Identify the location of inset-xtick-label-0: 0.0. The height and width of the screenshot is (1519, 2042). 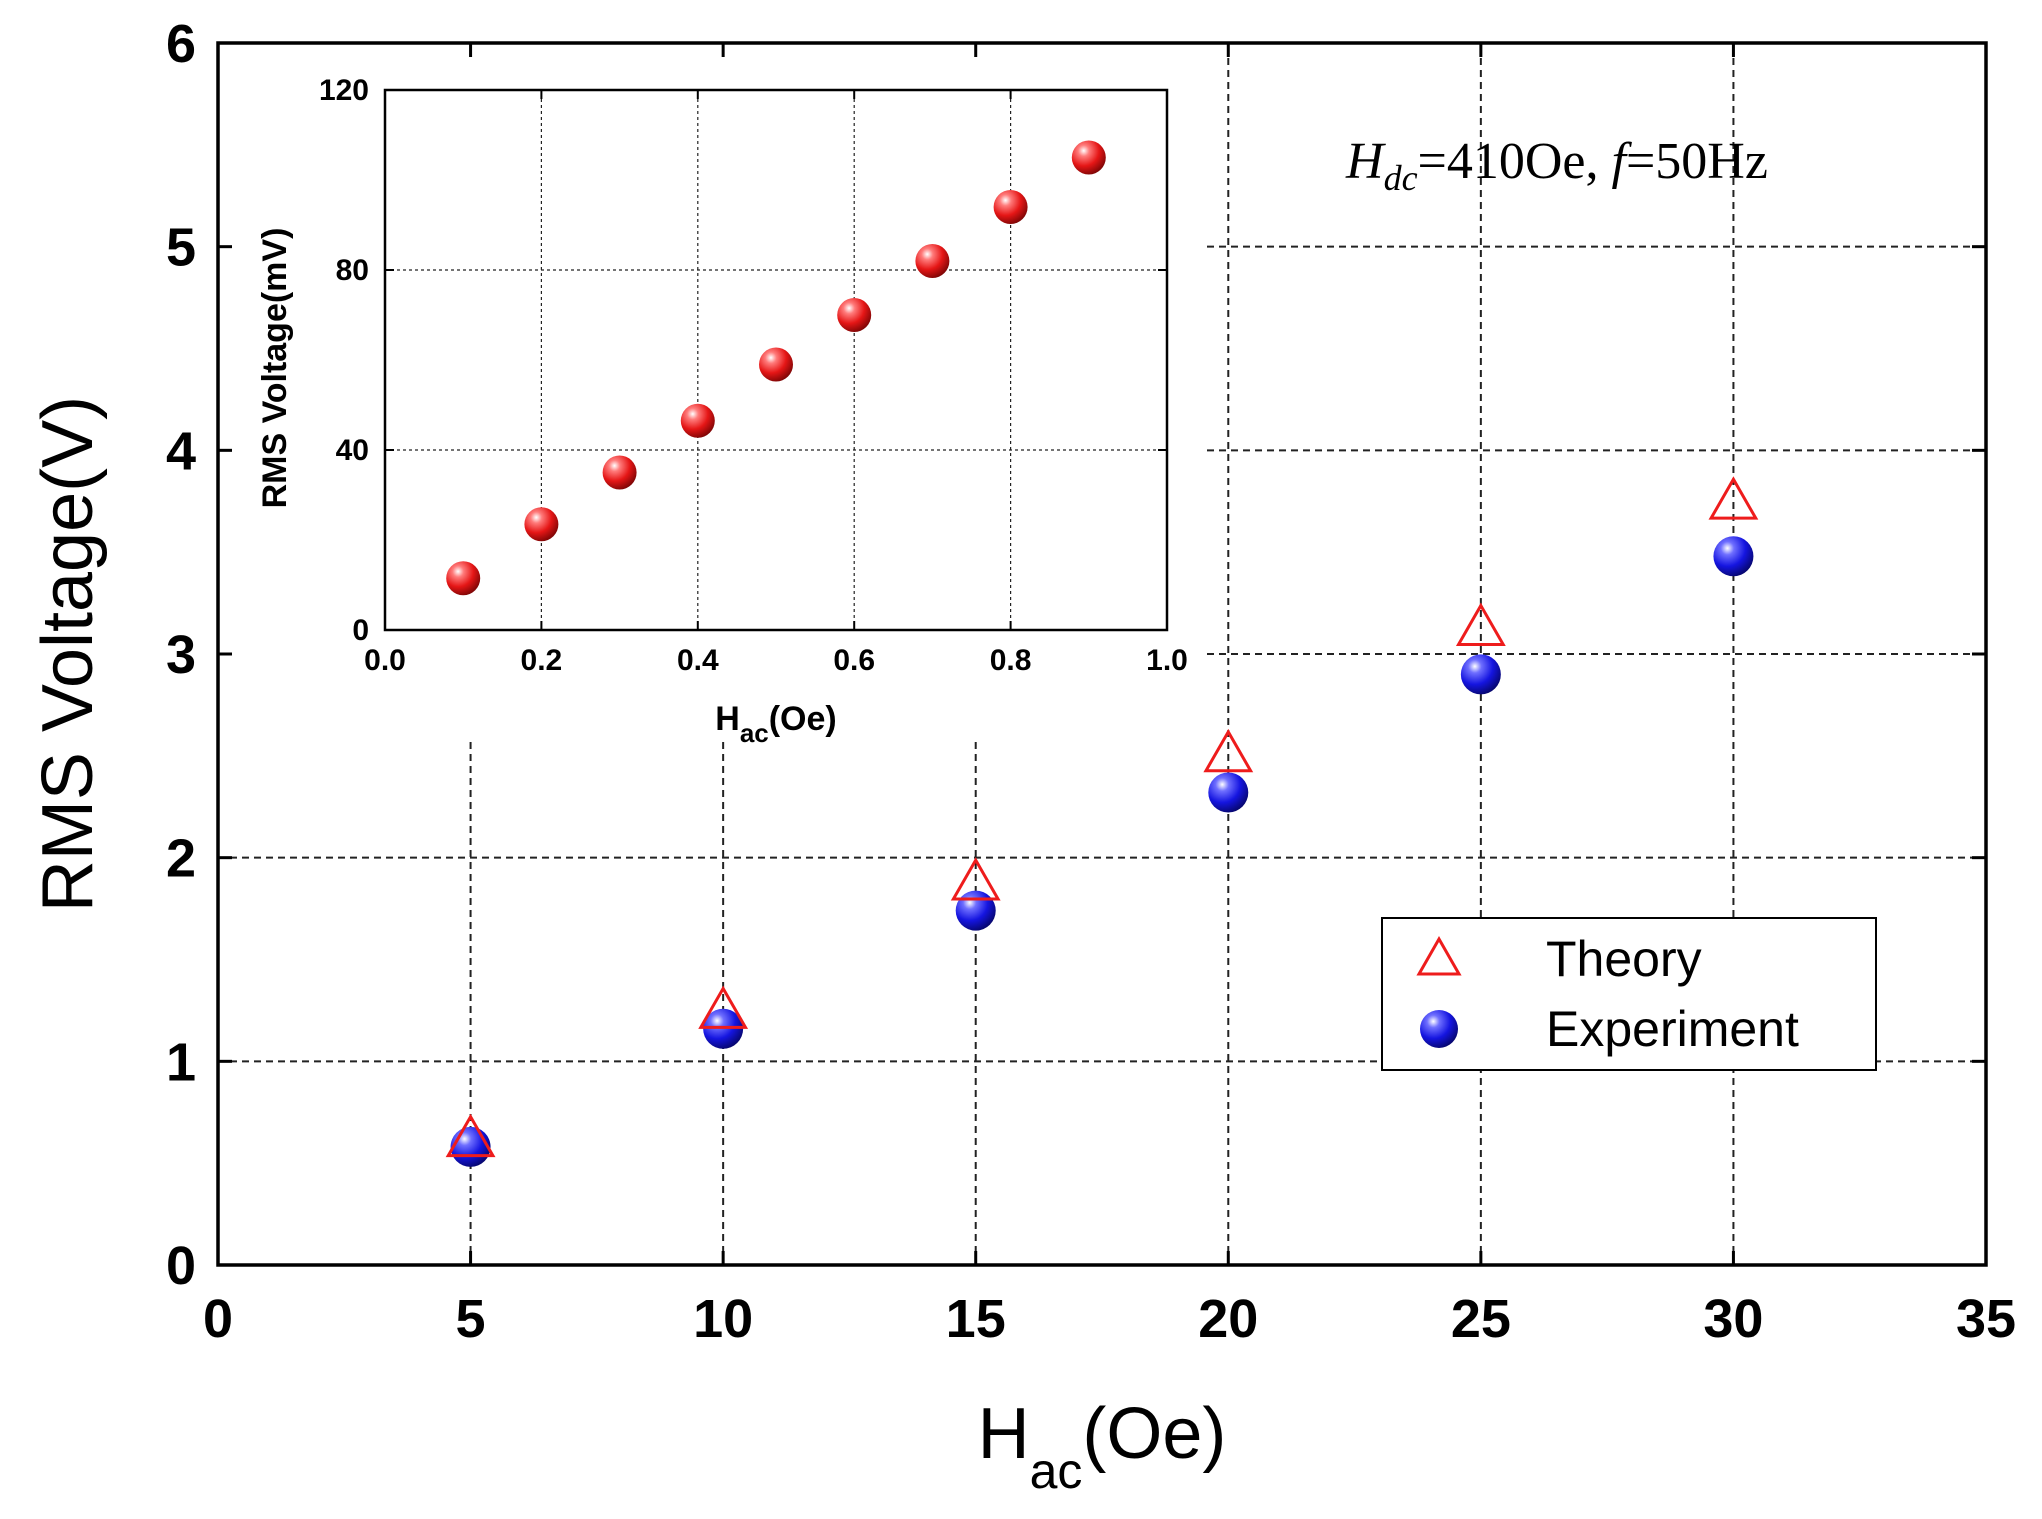
(385, 660).